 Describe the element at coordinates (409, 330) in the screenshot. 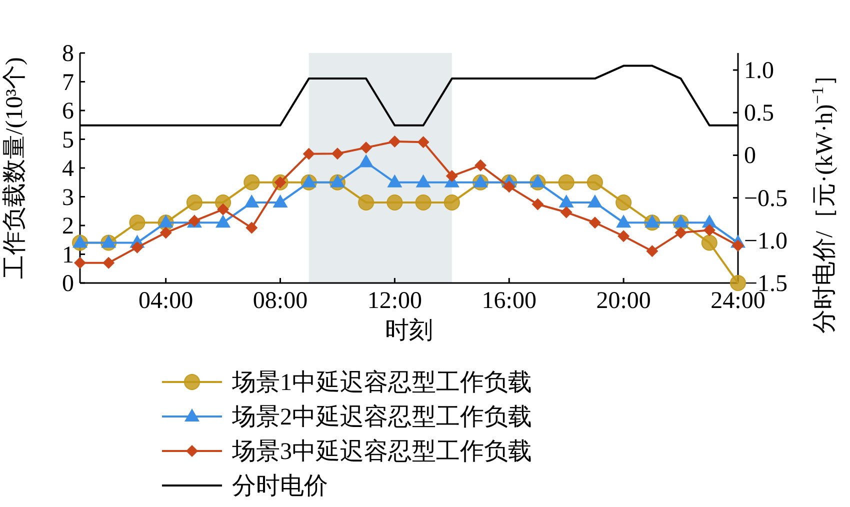

I see `x-axis-title: 时刻` at that location.